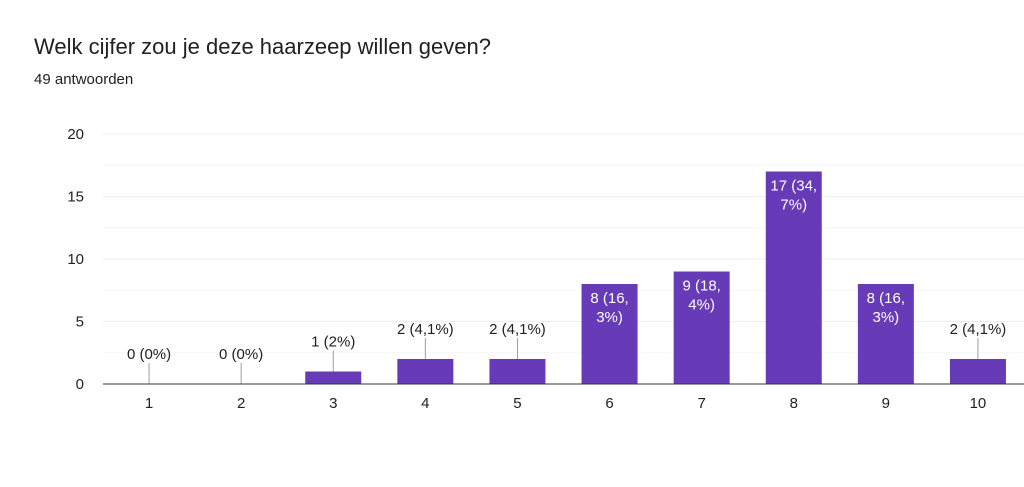  What do you see at coordinates (149, 403) in the screenshot?
I see `x-tick-label: 1` at bounding box center [149, 403].